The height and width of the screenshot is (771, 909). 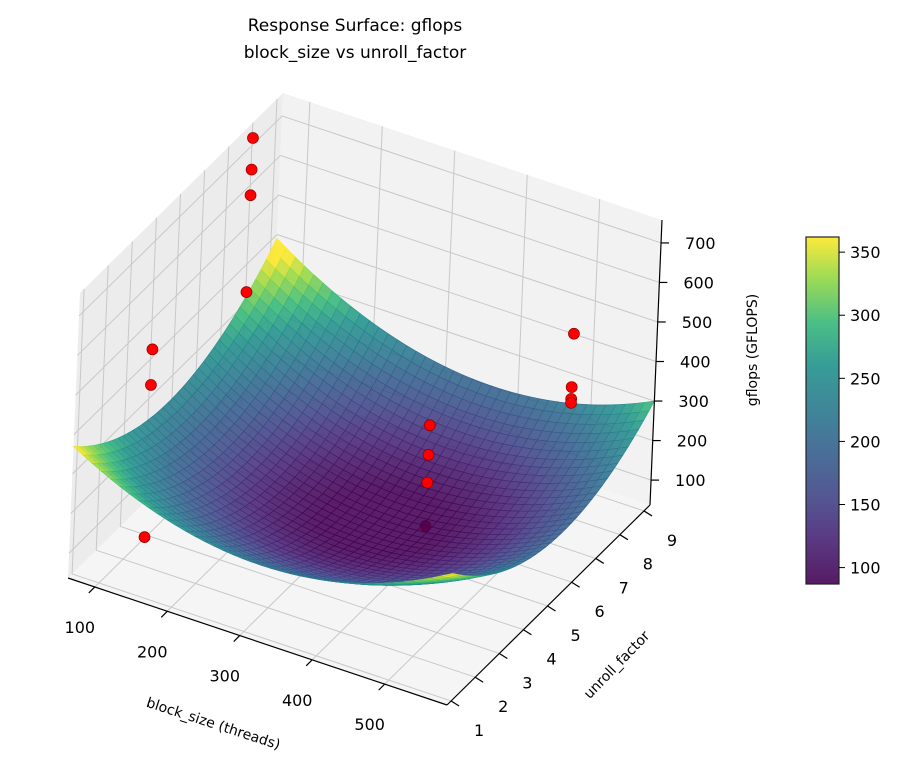 What do you see at coordinates (692, 441) in the screenshot?
I see `z-tick-label: 200` at bounding box center [692, 441].